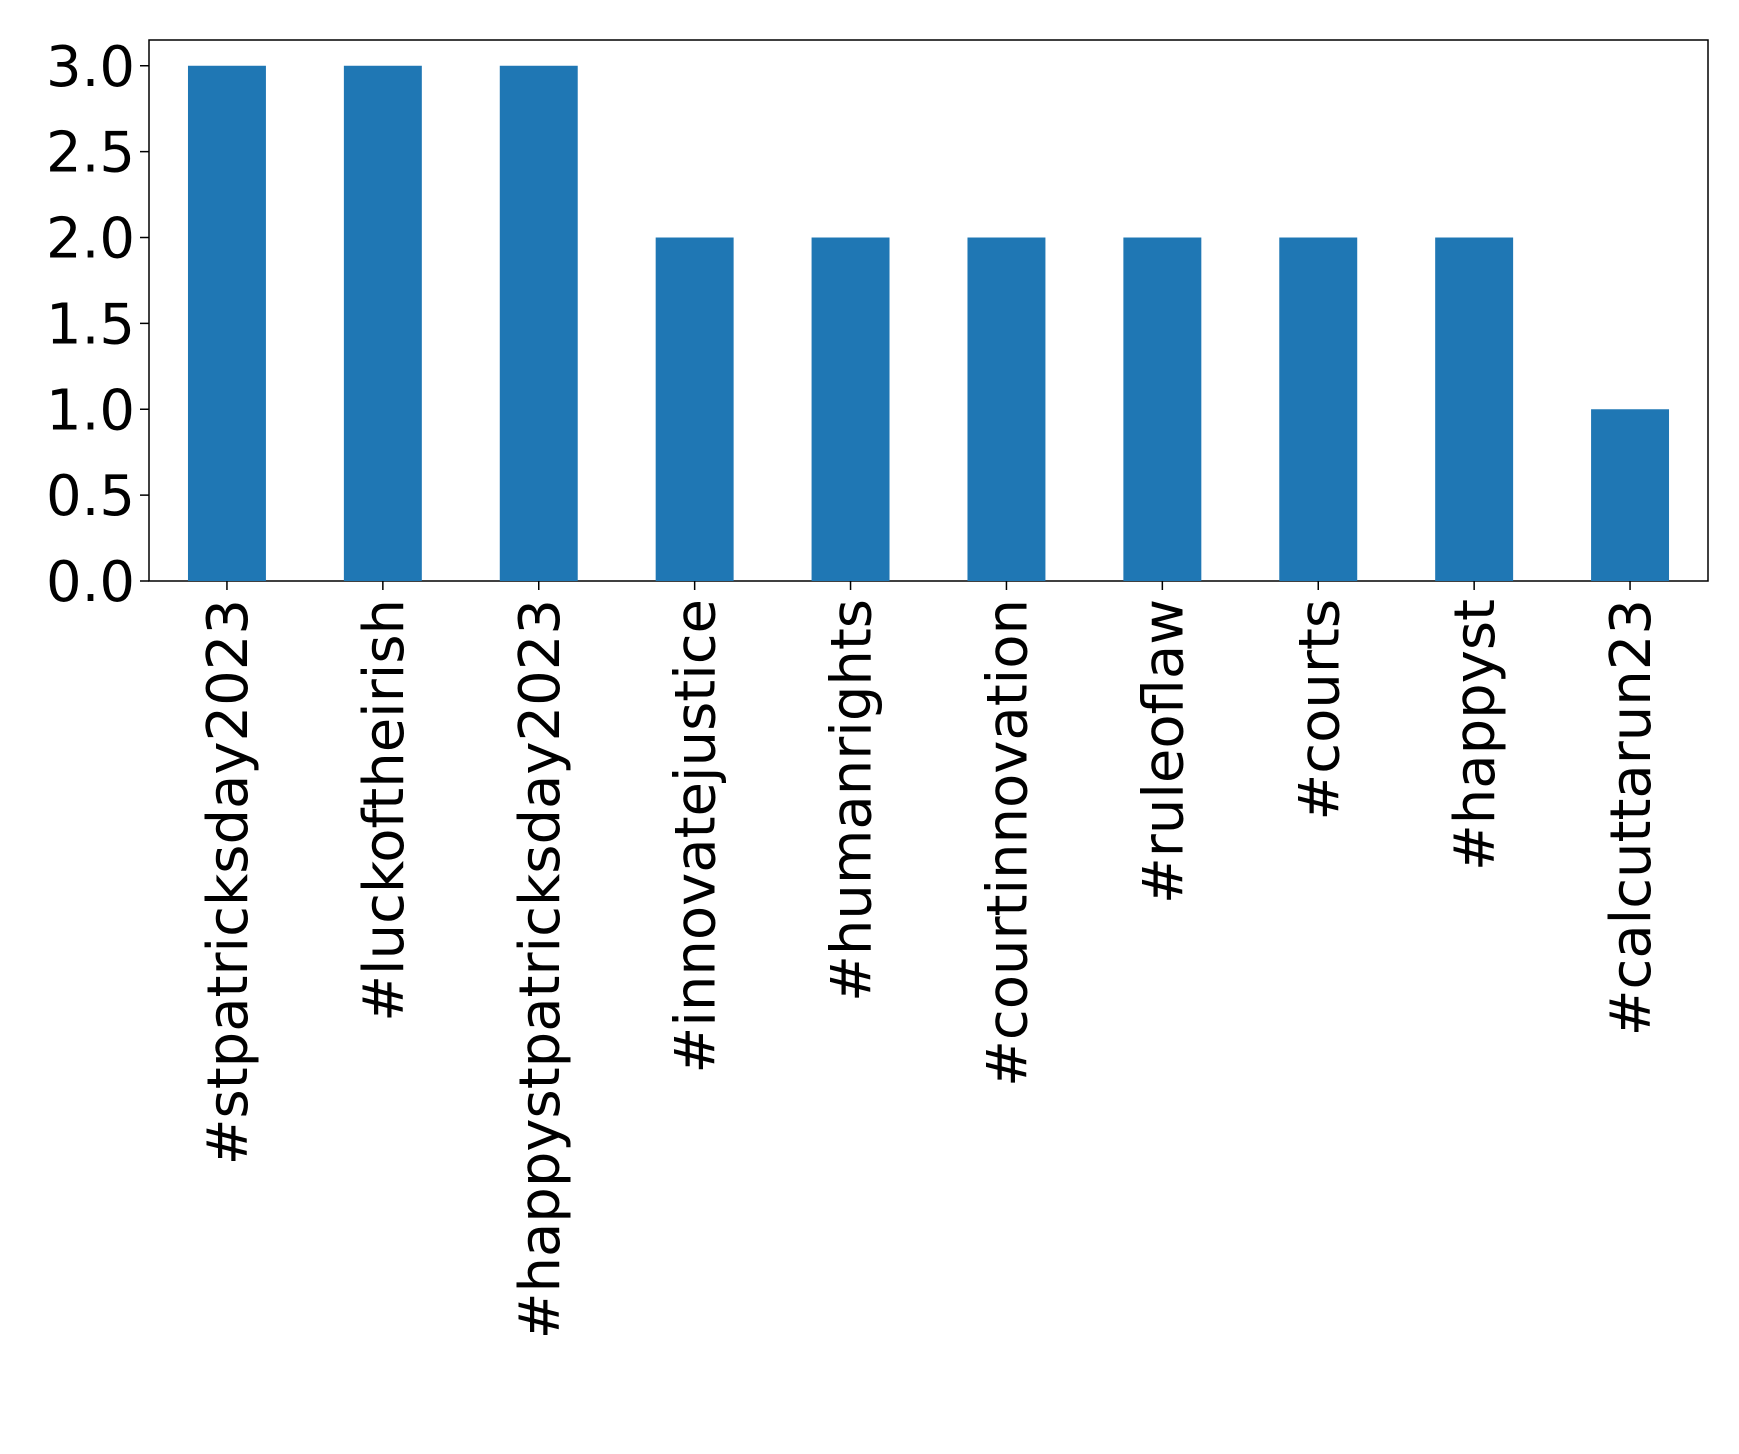 The image size is (1739, 1454). Describe the element at coordinates (90, 239) in the screenshot. I see `y-tick-label: 2.0` at that location.